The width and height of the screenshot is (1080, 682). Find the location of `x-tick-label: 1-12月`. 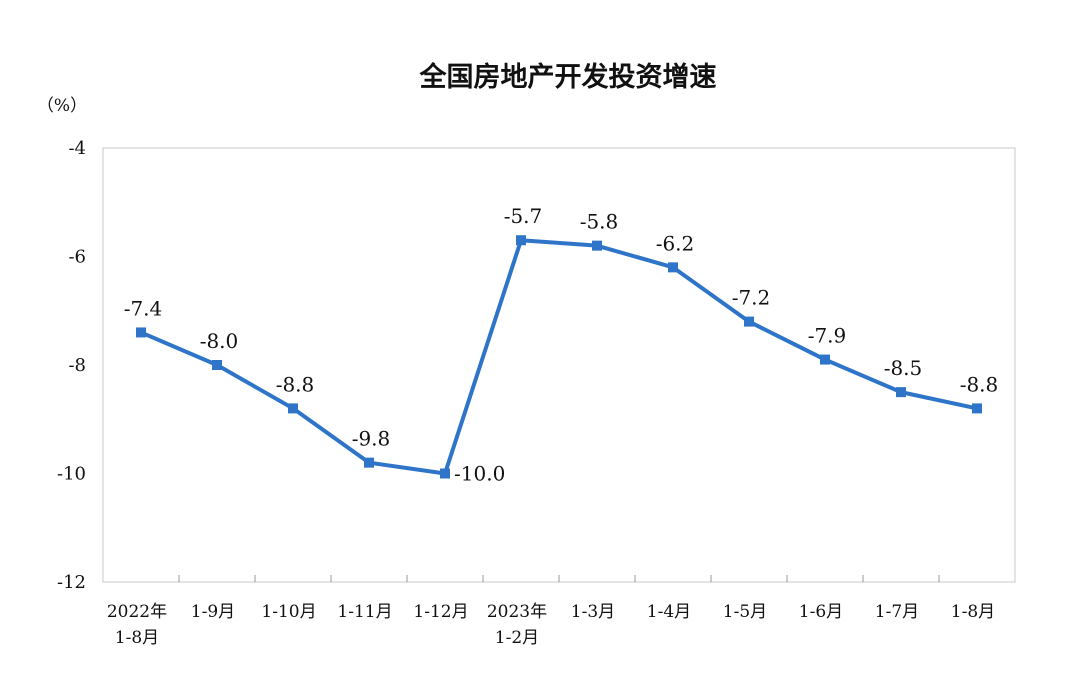

x-tick-label: 1-12月 is located at coordinates (440, 612).